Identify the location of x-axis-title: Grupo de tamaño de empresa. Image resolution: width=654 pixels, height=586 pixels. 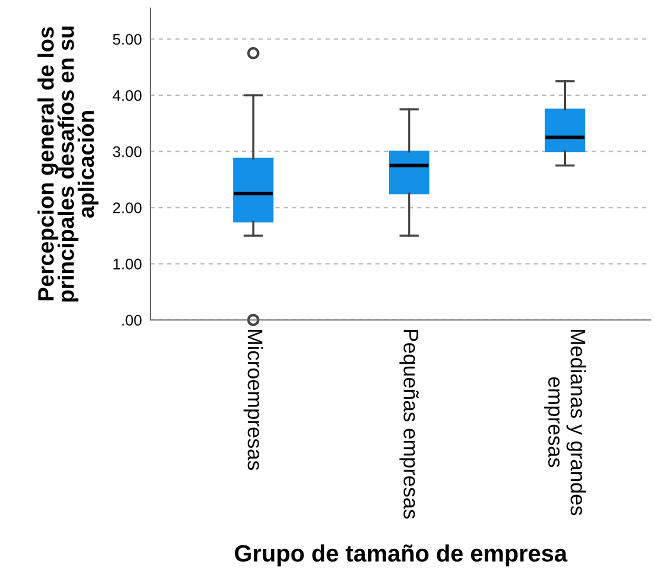
(401, 555).